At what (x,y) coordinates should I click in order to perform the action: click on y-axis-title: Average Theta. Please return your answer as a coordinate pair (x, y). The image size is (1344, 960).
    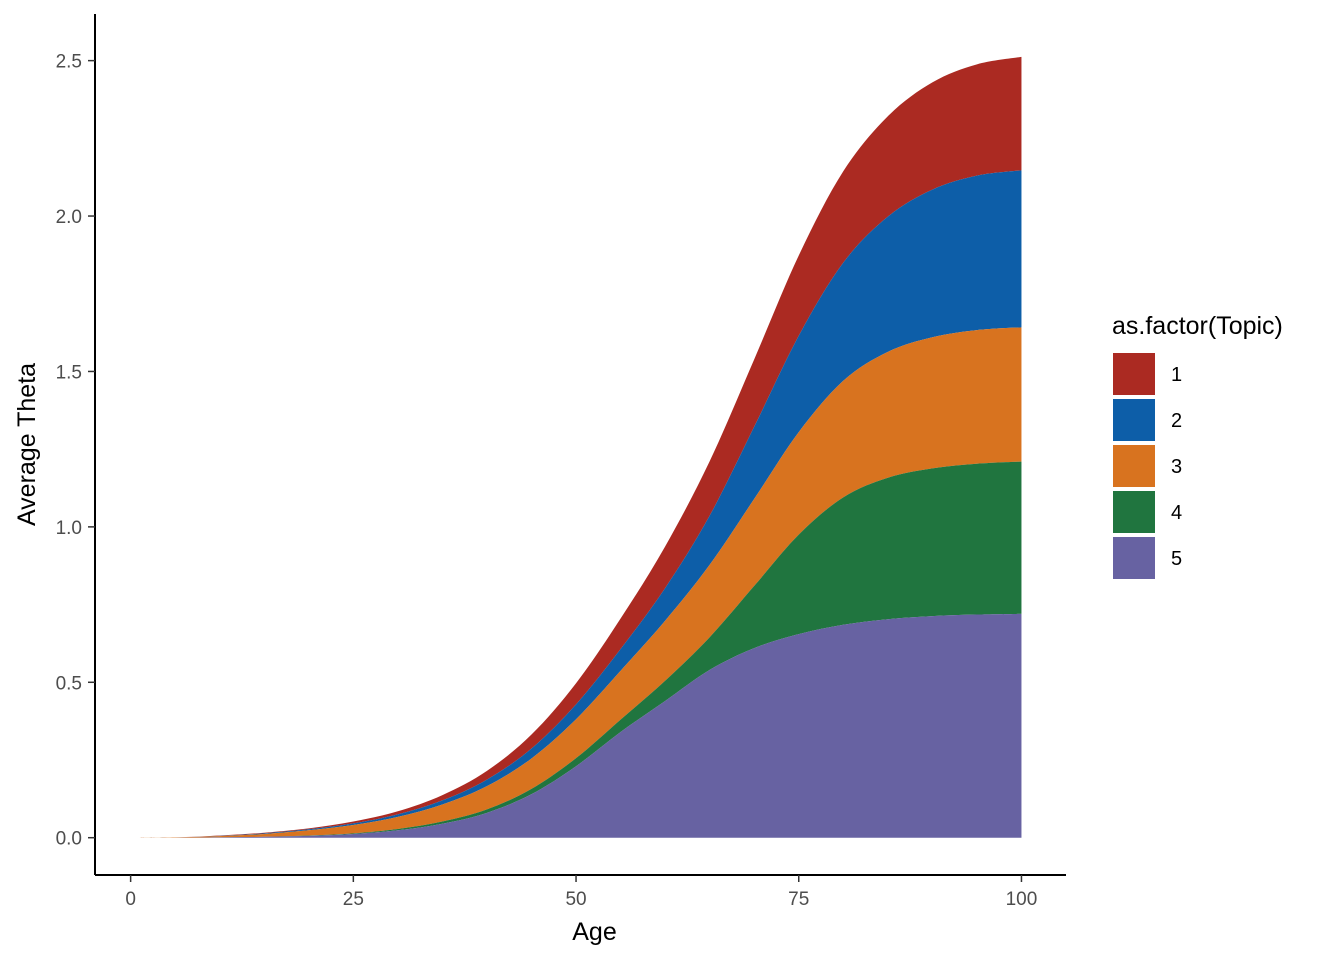
    Looking at the image, I should click on (27, 444).